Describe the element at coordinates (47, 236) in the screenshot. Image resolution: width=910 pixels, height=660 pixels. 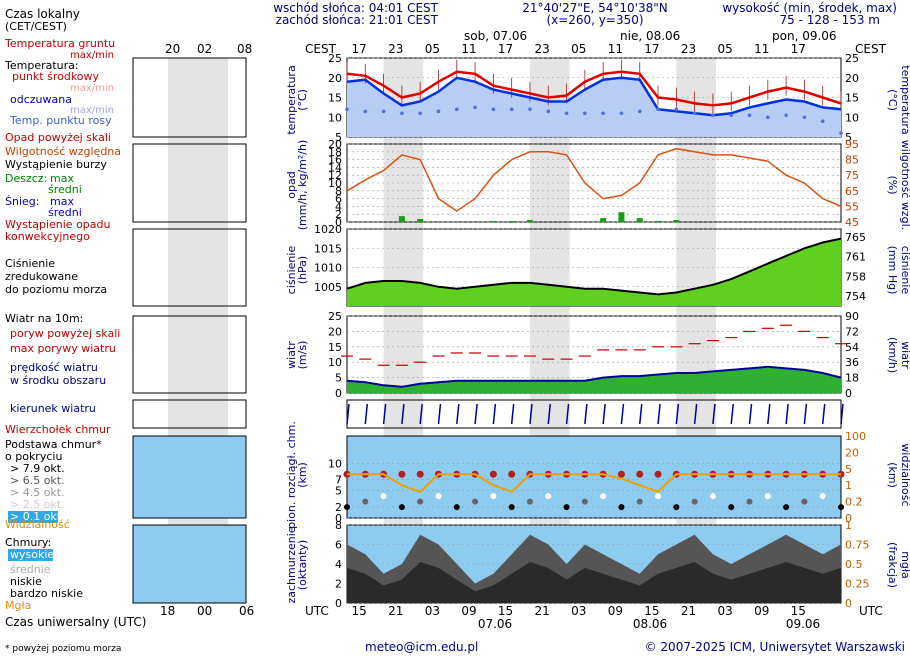
I see `legend-convective2: konwekcyjnego` at that location.